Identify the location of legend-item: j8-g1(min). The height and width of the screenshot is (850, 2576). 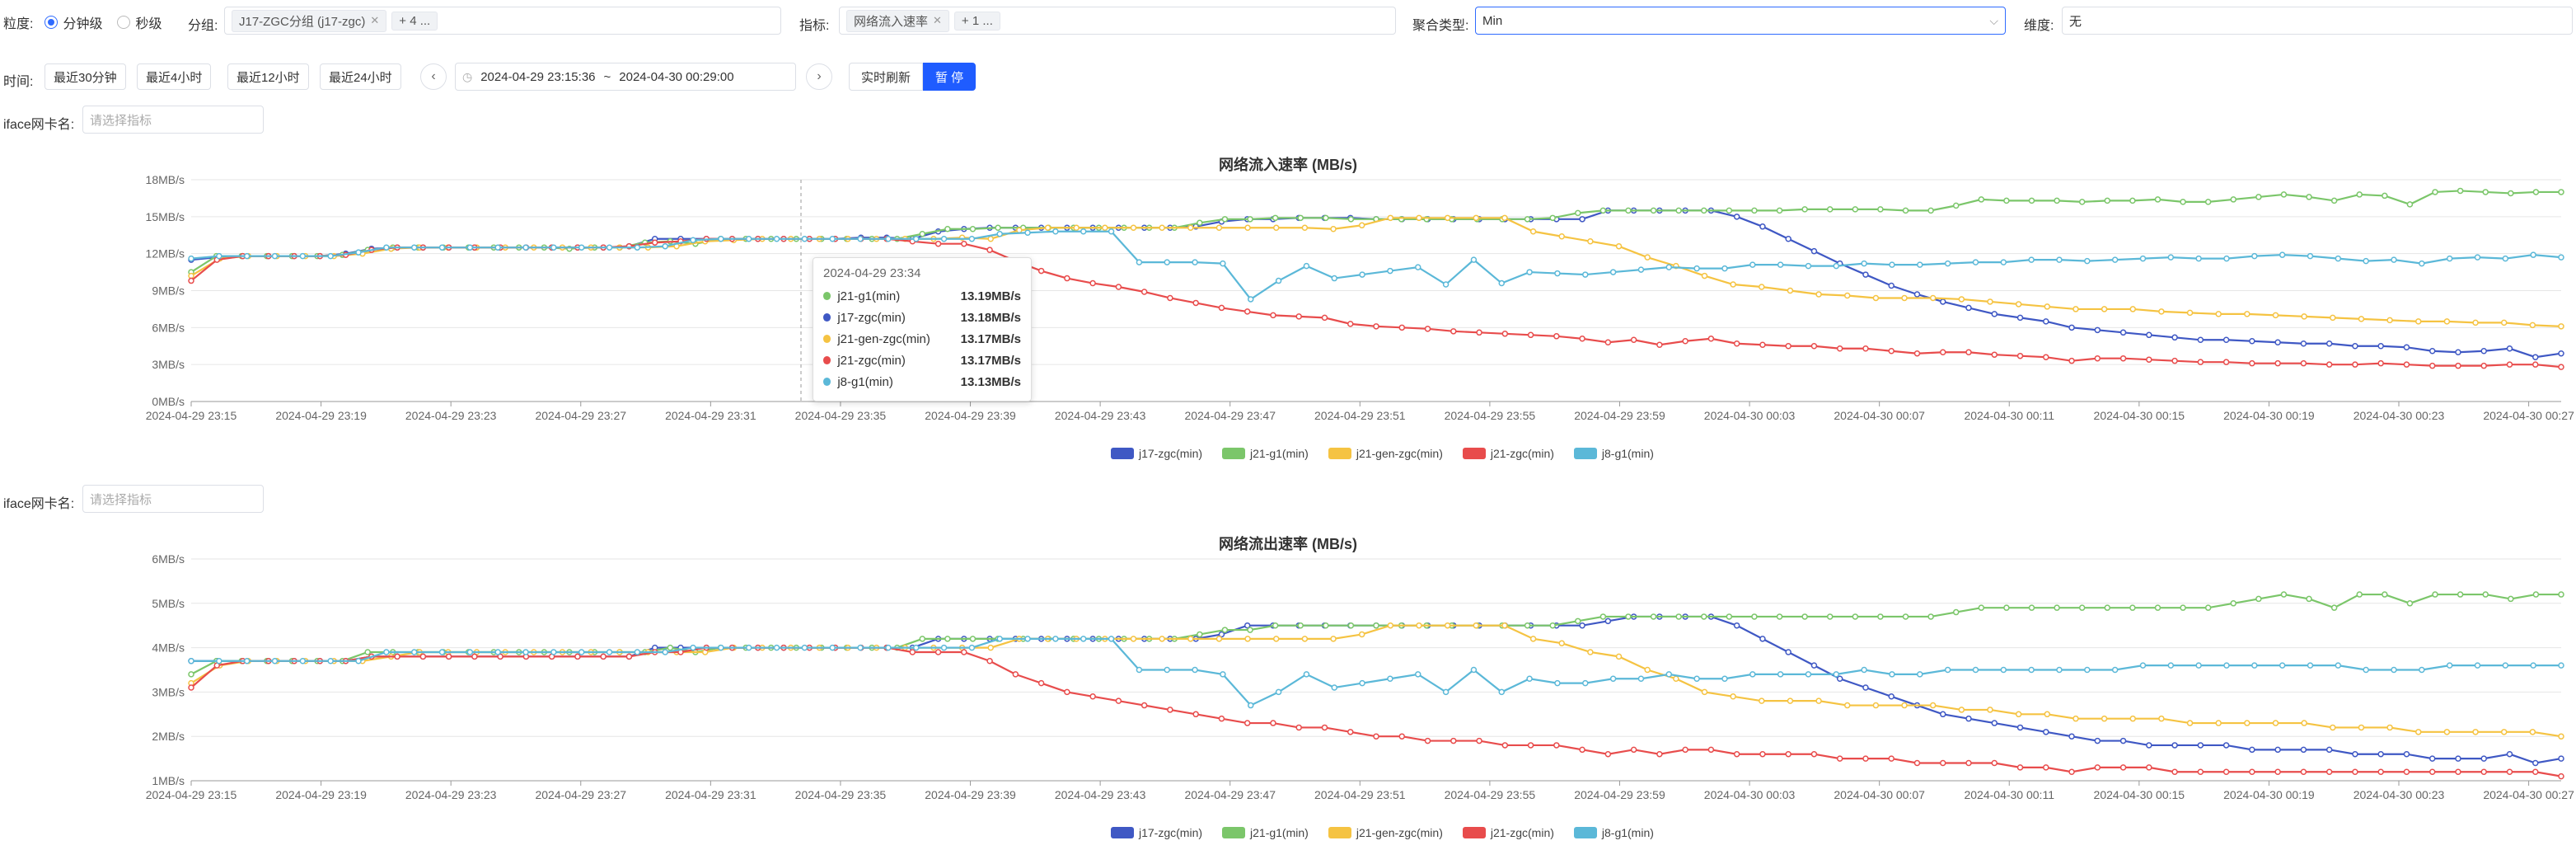
(1613, 832).